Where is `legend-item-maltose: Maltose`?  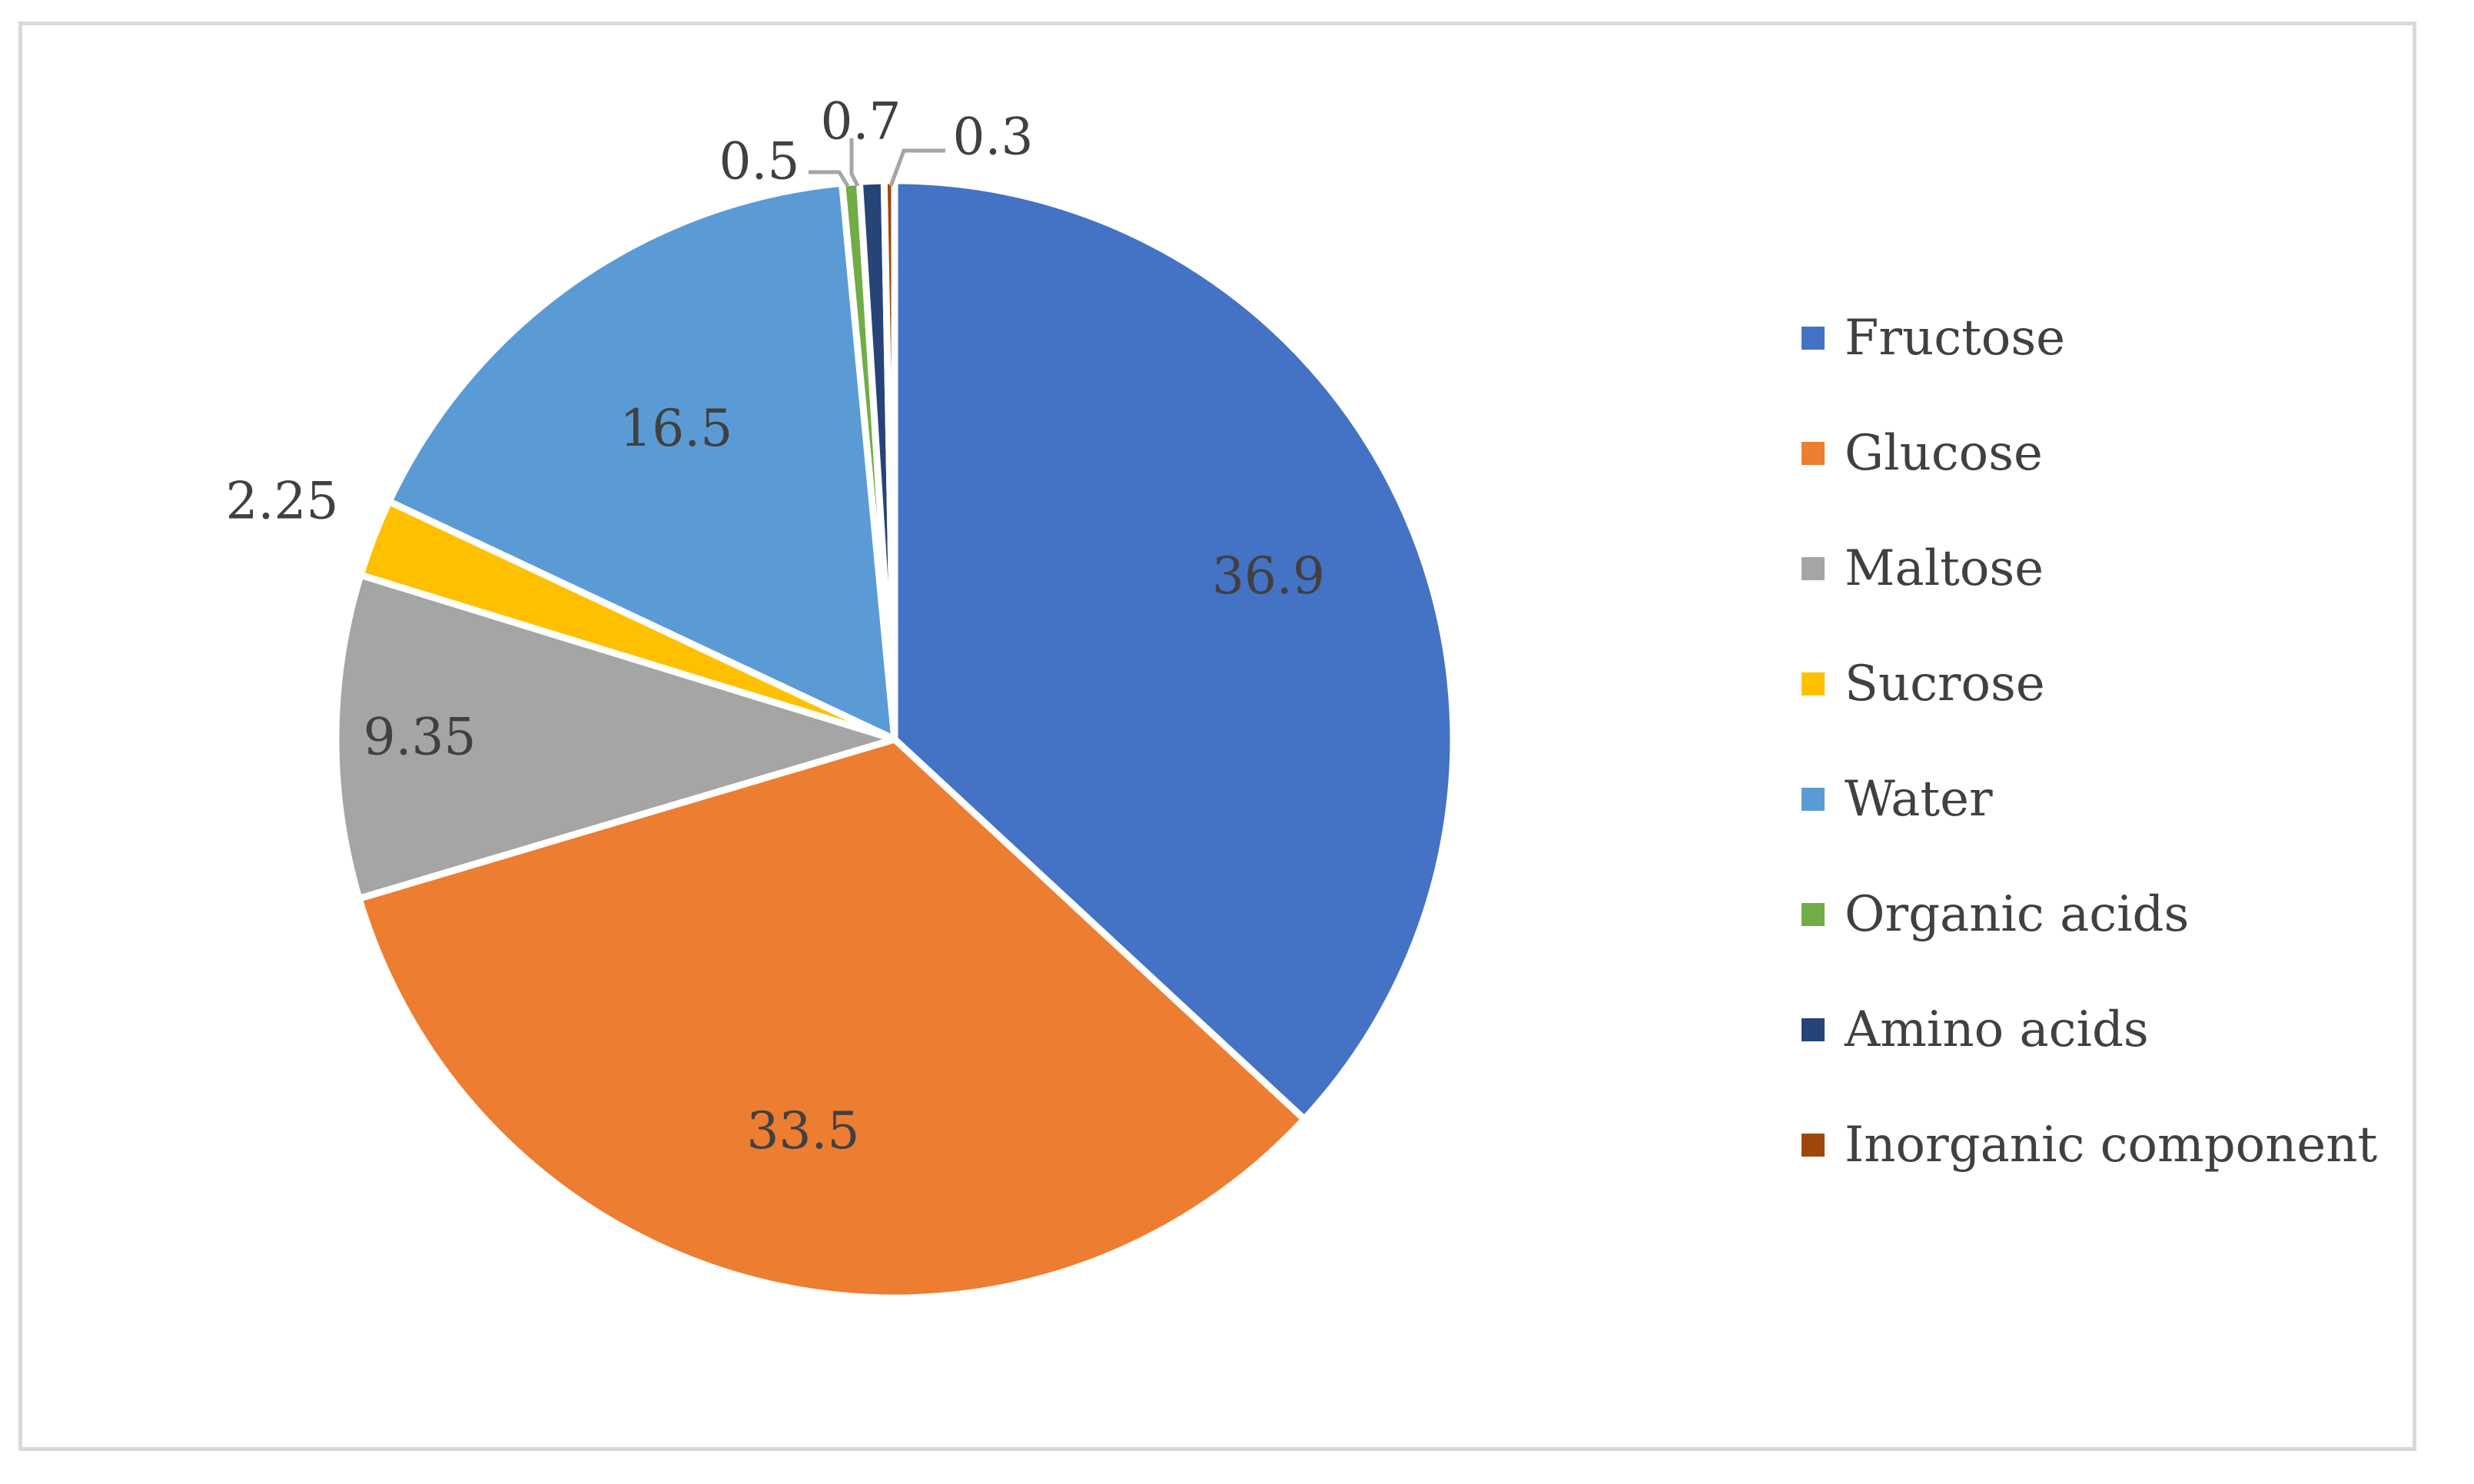 legend-item-maltose: Maltose is located at coordinates (1923, 568).